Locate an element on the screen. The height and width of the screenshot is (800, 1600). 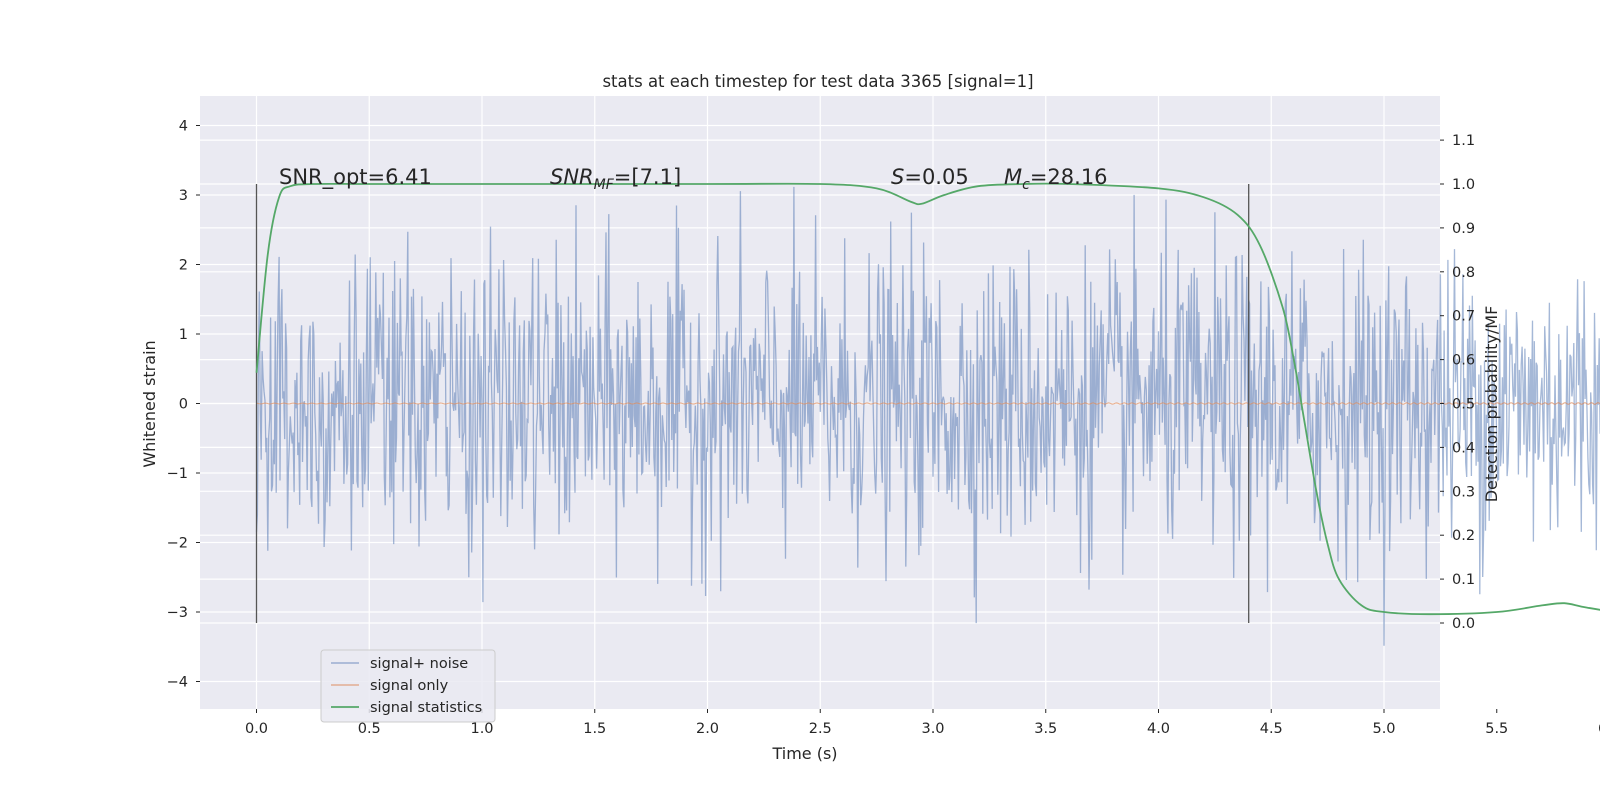
y-tick-label: −1 is located at coordinates (177, 474).